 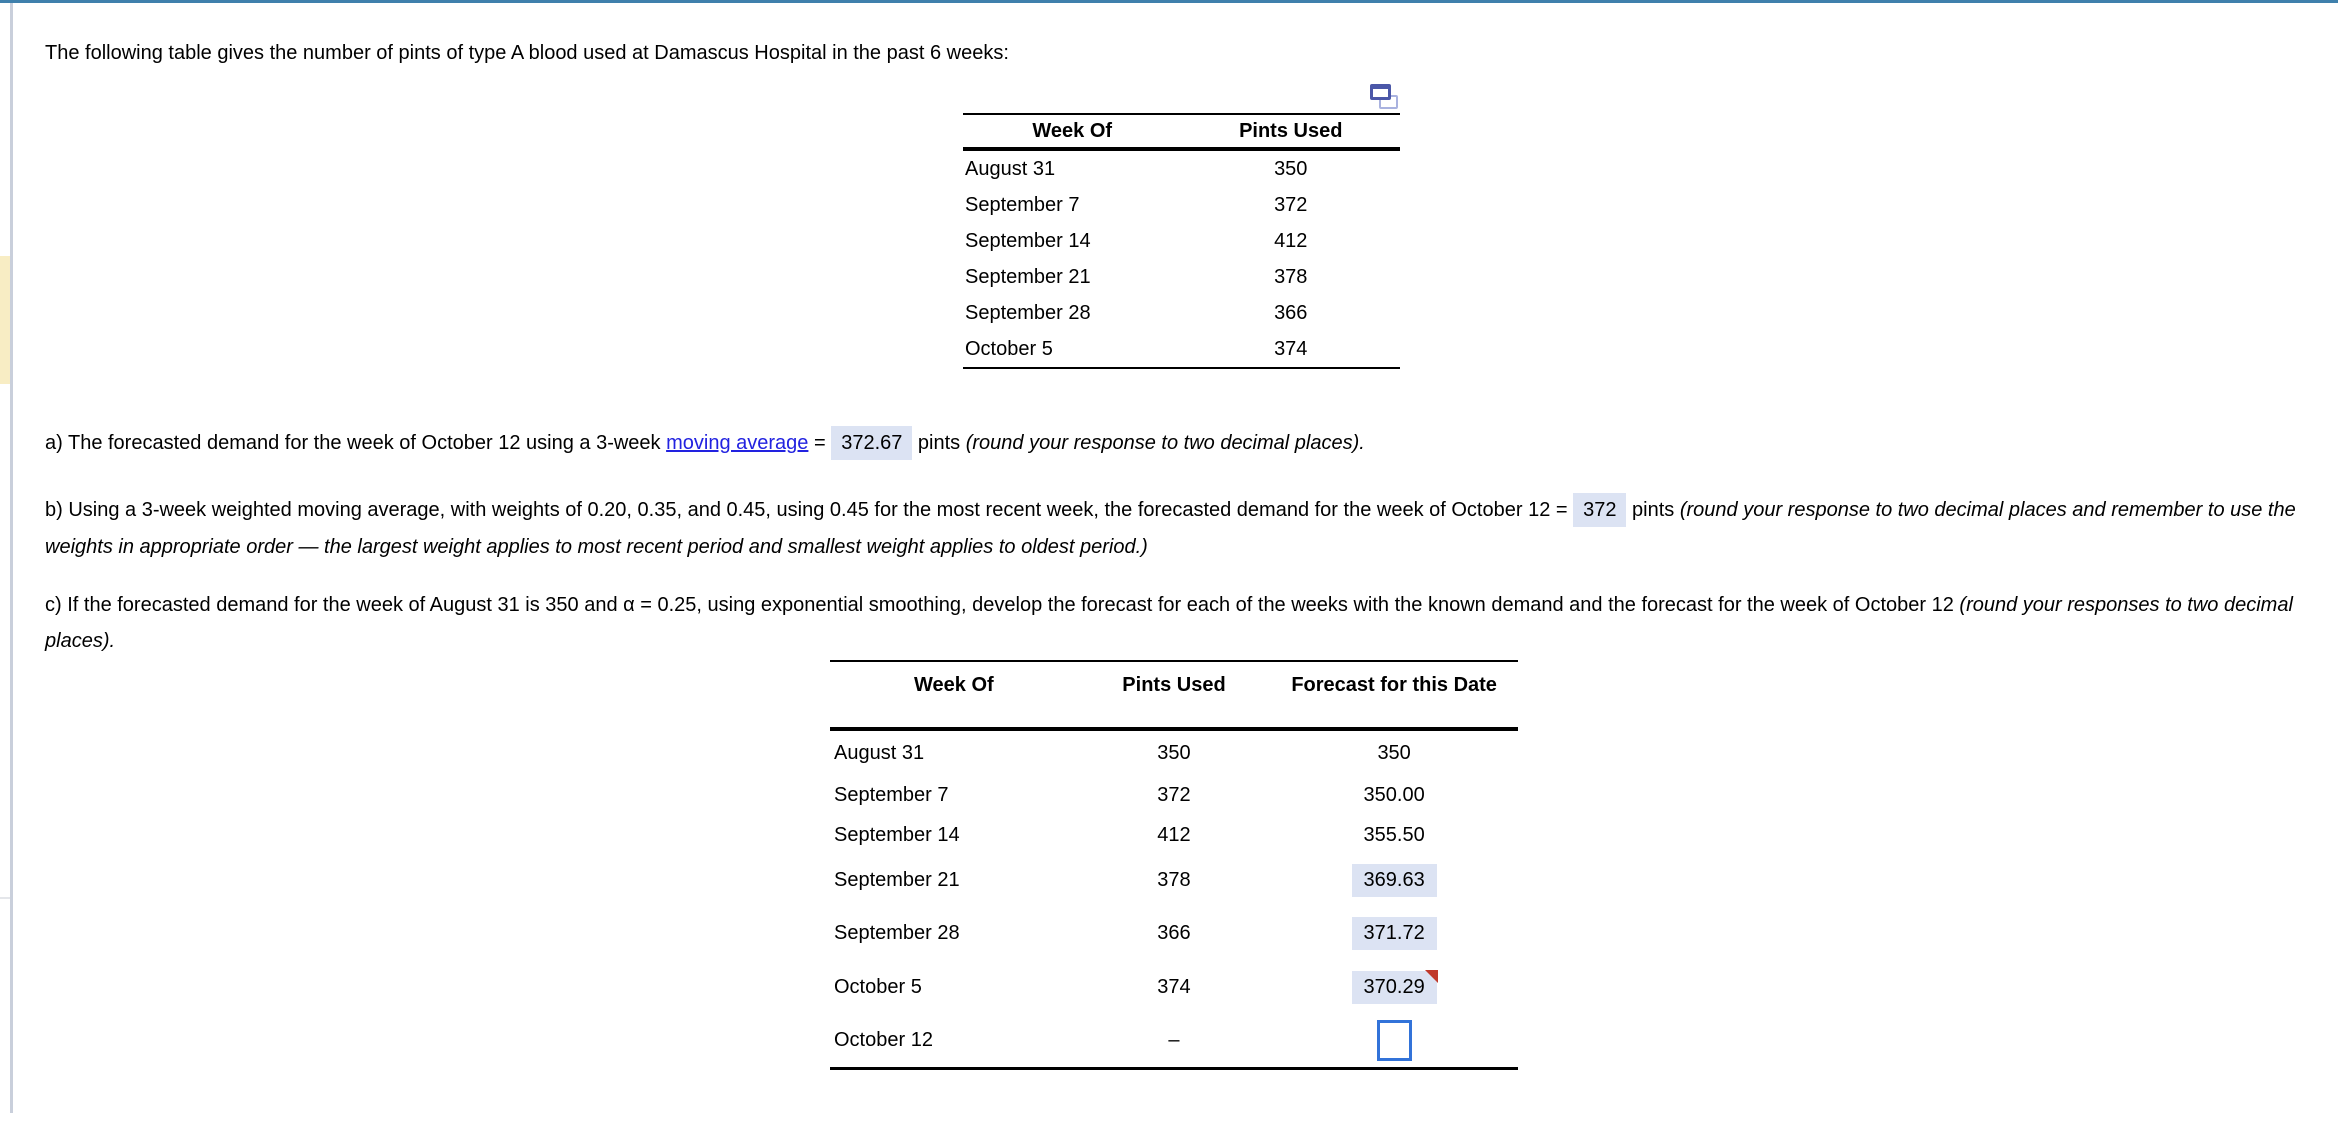 I want to click on part-a-equals: =, so click(x=820, y=443).